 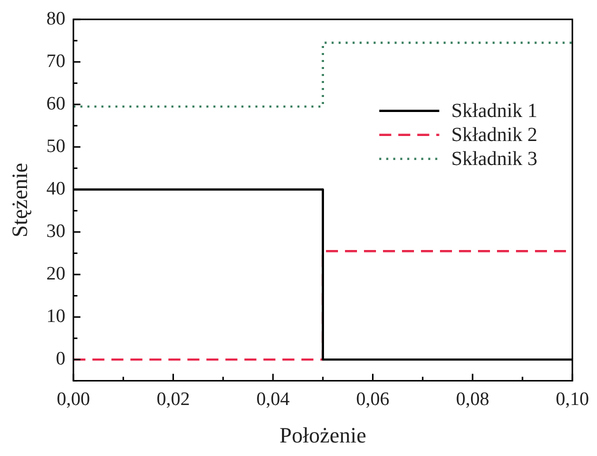 What do you see at coordinates (19, 200) in the screenshot?
I see `y-axis-title: Stężenie` at bounding box center [19, 200].